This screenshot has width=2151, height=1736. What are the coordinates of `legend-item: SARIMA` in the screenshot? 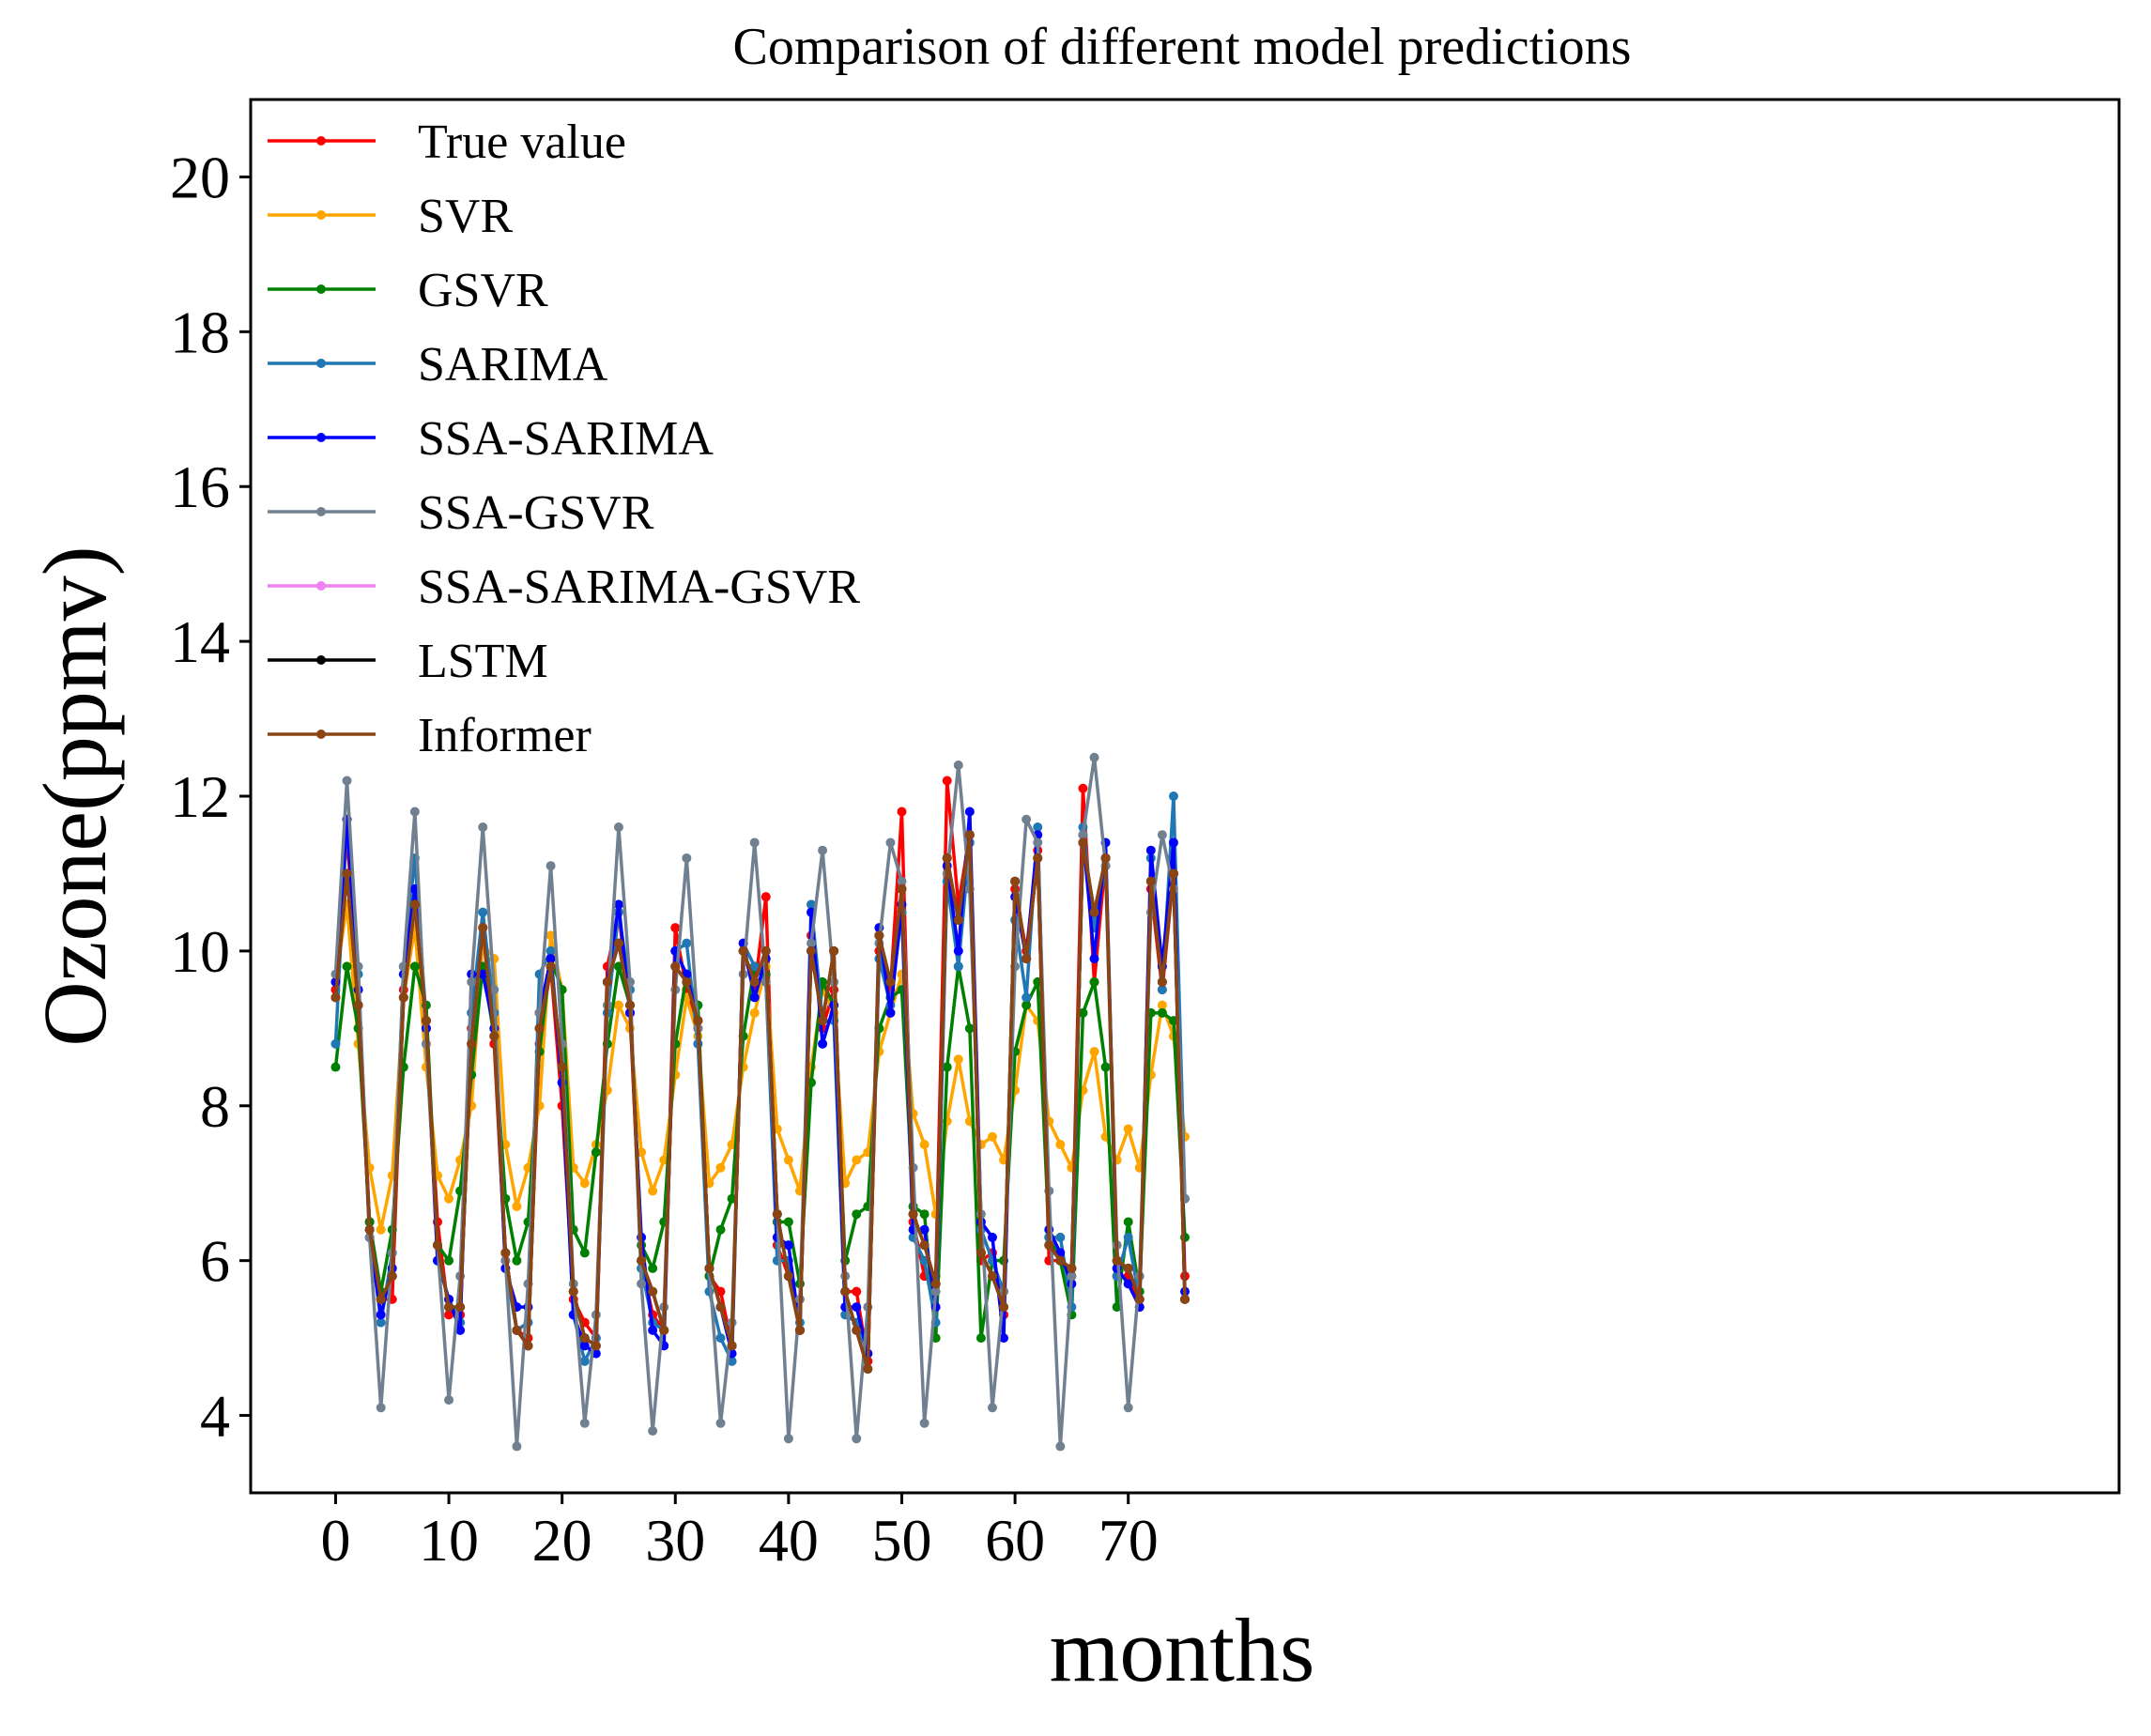 It's located at (438, 365).